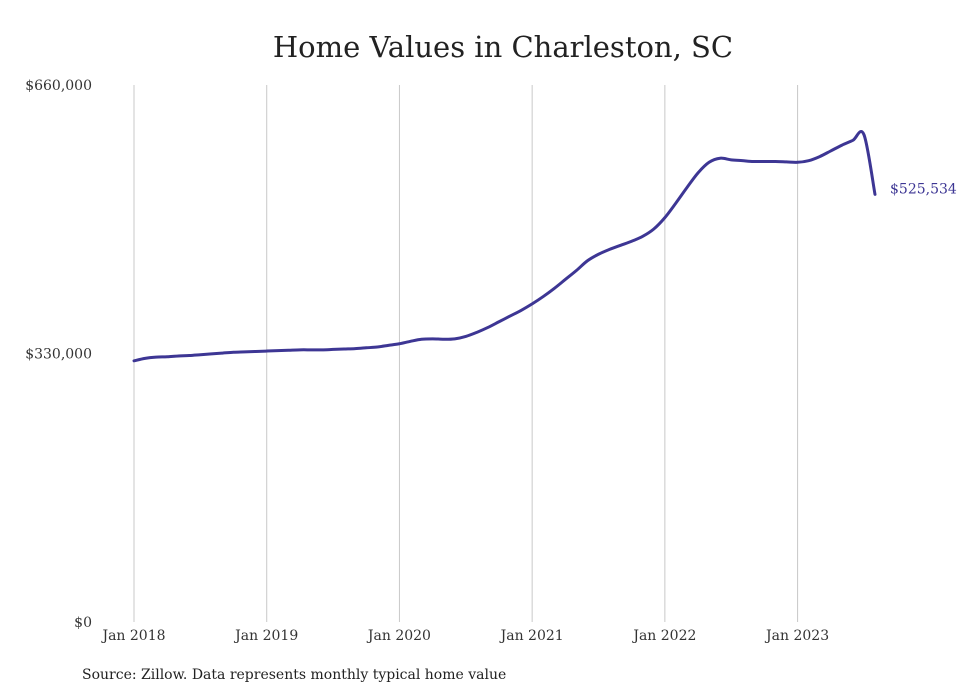 This screenshot has width=980, height=699. I want to click on x-tick-label: Jan 2020, so click(398, 636).